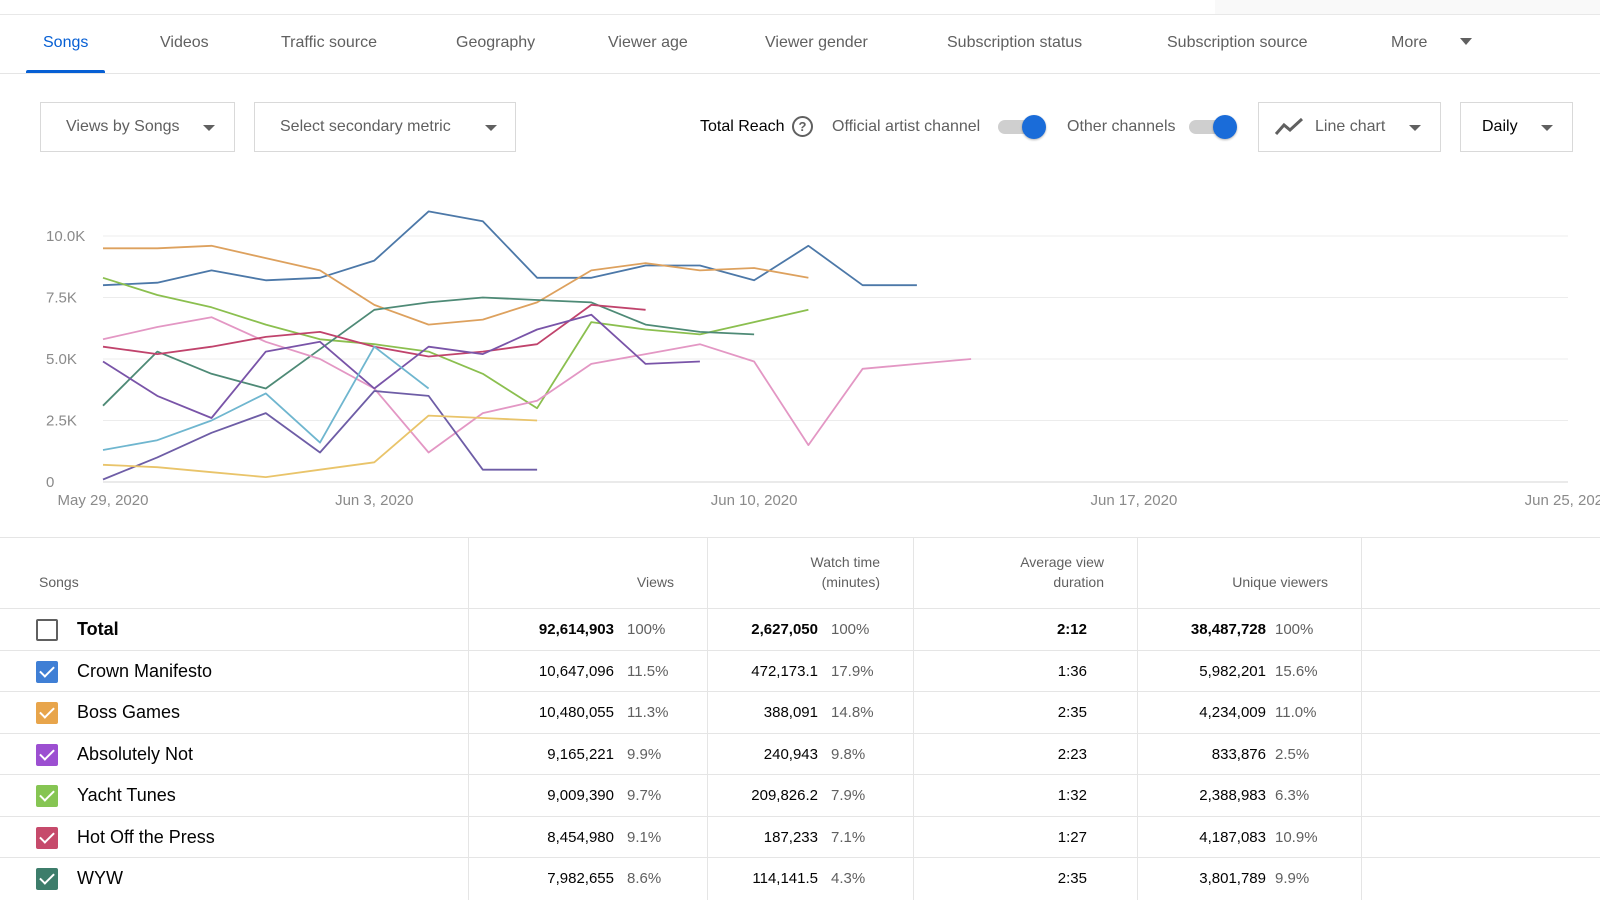 The image size is (1600, 900). Describe the element at coordinates (495, 49) in the screenshot. I see `tab-geography: Geography` at that location.